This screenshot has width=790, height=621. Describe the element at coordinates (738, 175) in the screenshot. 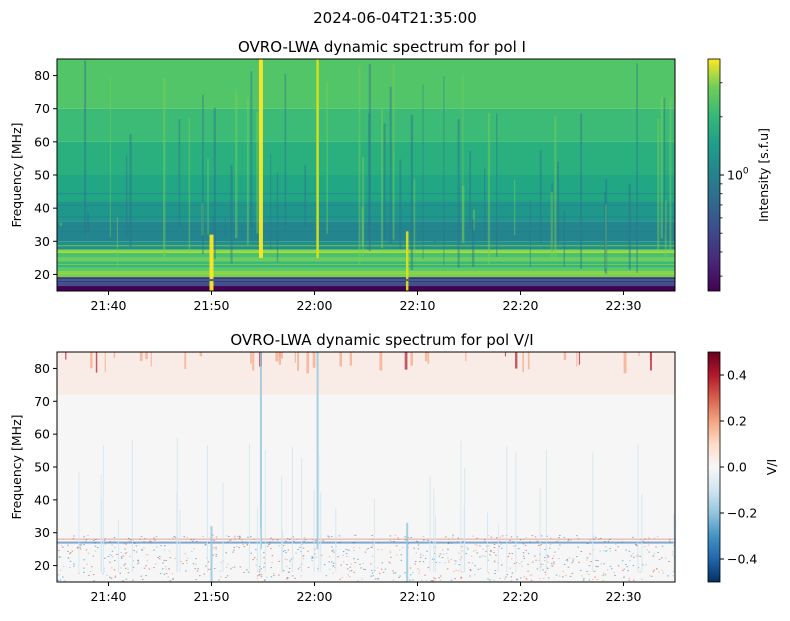

I see `colorbar-tick-label: 100` at that location.